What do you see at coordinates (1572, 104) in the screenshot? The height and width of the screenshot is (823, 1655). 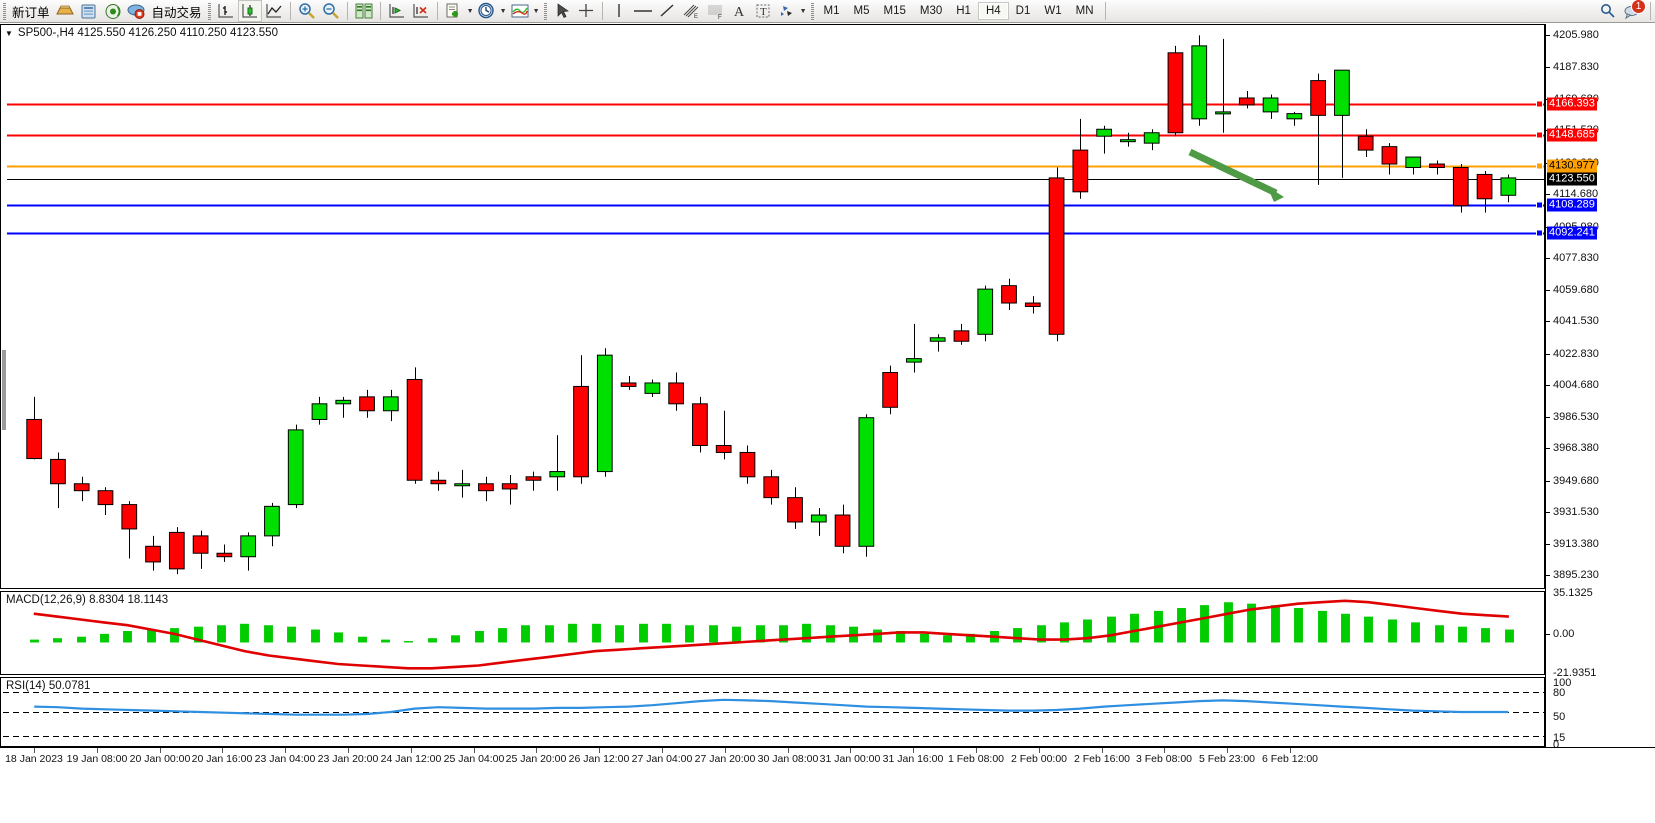 I see `price-level-tag-resistance-1: 4166.393` at bounding box center [1572, 104].